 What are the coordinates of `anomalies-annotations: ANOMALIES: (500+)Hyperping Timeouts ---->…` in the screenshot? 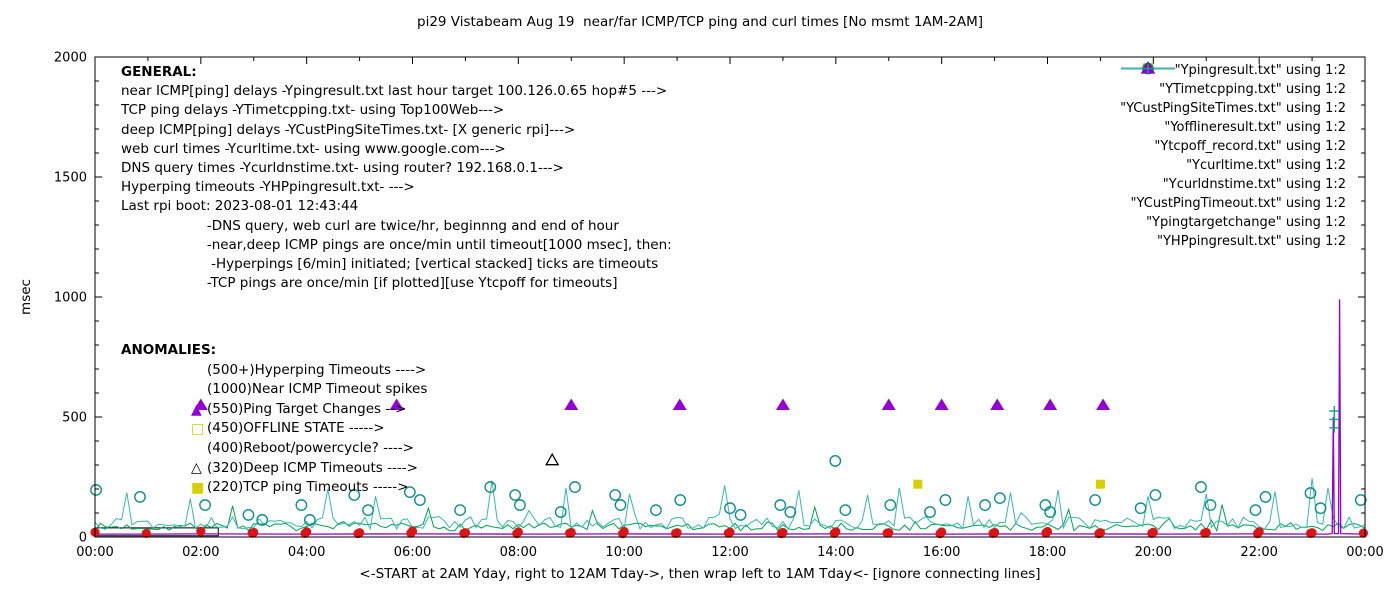 It's located at (274, 419).